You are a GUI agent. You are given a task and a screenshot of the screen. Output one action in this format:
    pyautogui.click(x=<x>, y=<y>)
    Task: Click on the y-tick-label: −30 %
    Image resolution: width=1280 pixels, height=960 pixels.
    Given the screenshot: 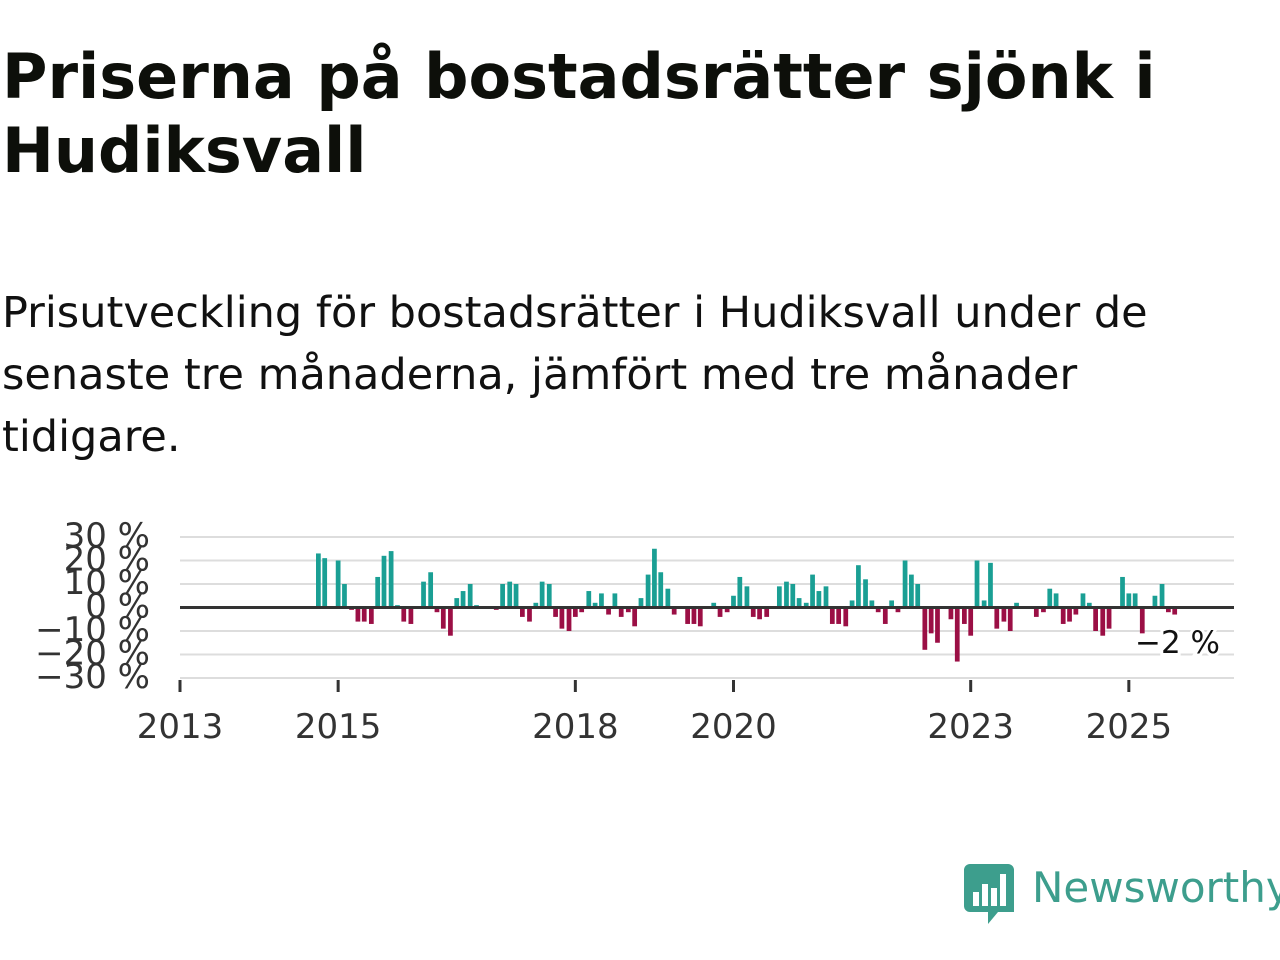 What is the action you would take?
    pyautogui.click(x=92, y=677)
    